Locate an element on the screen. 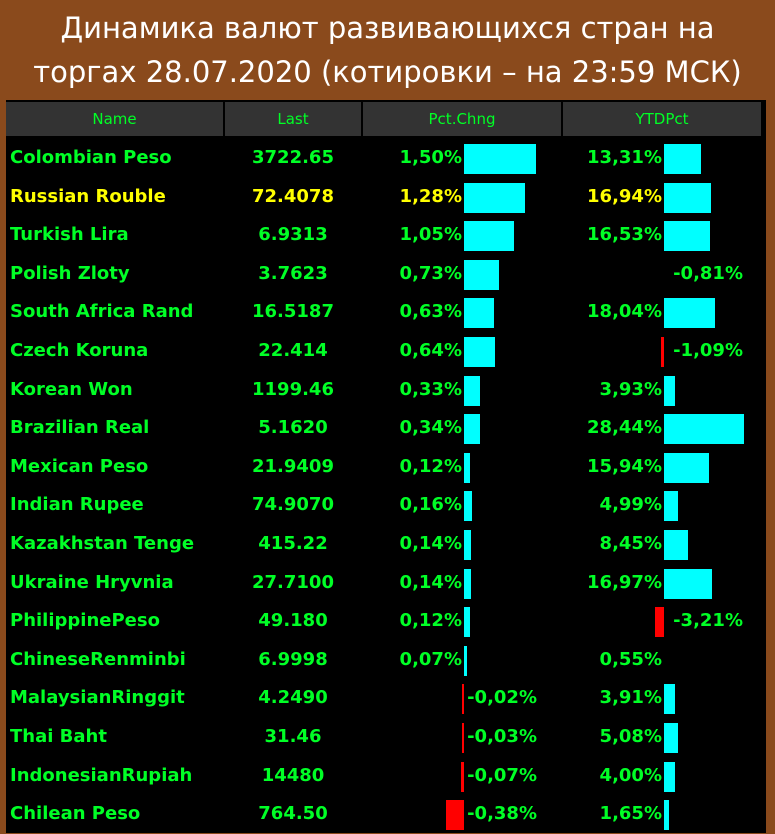 The height and width of the screenshot is (834, 775). last-price: 3722.65 is located at coordinates (293, 157).